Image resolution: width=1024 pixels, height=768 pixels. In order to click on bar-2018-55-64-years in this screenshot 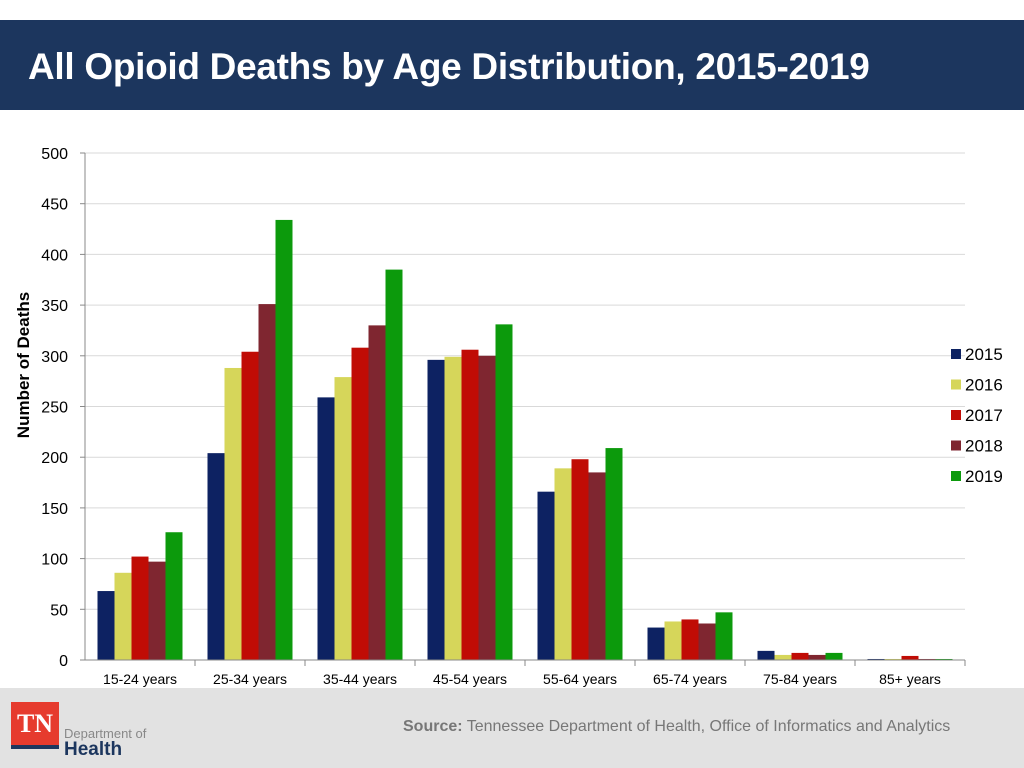, I will do `click(597, 566)`.